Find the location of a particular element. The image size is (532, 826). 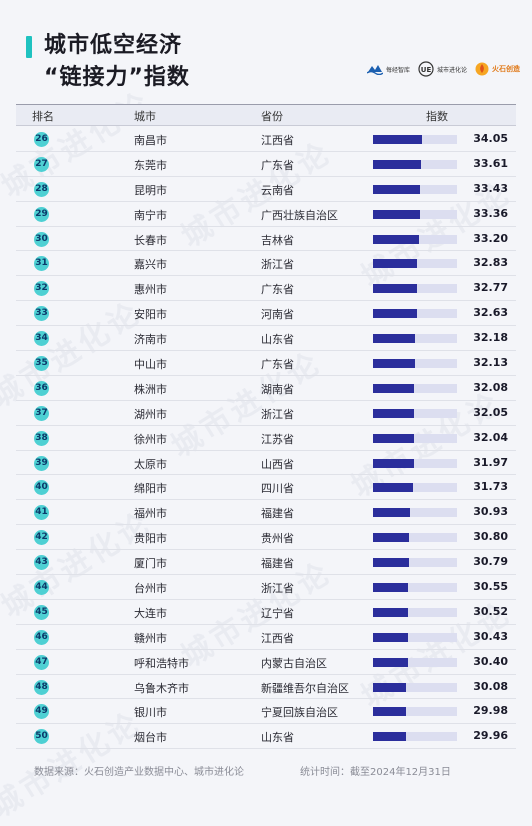

fire-logo: 火石创造 is located at coordinates (497, 69).